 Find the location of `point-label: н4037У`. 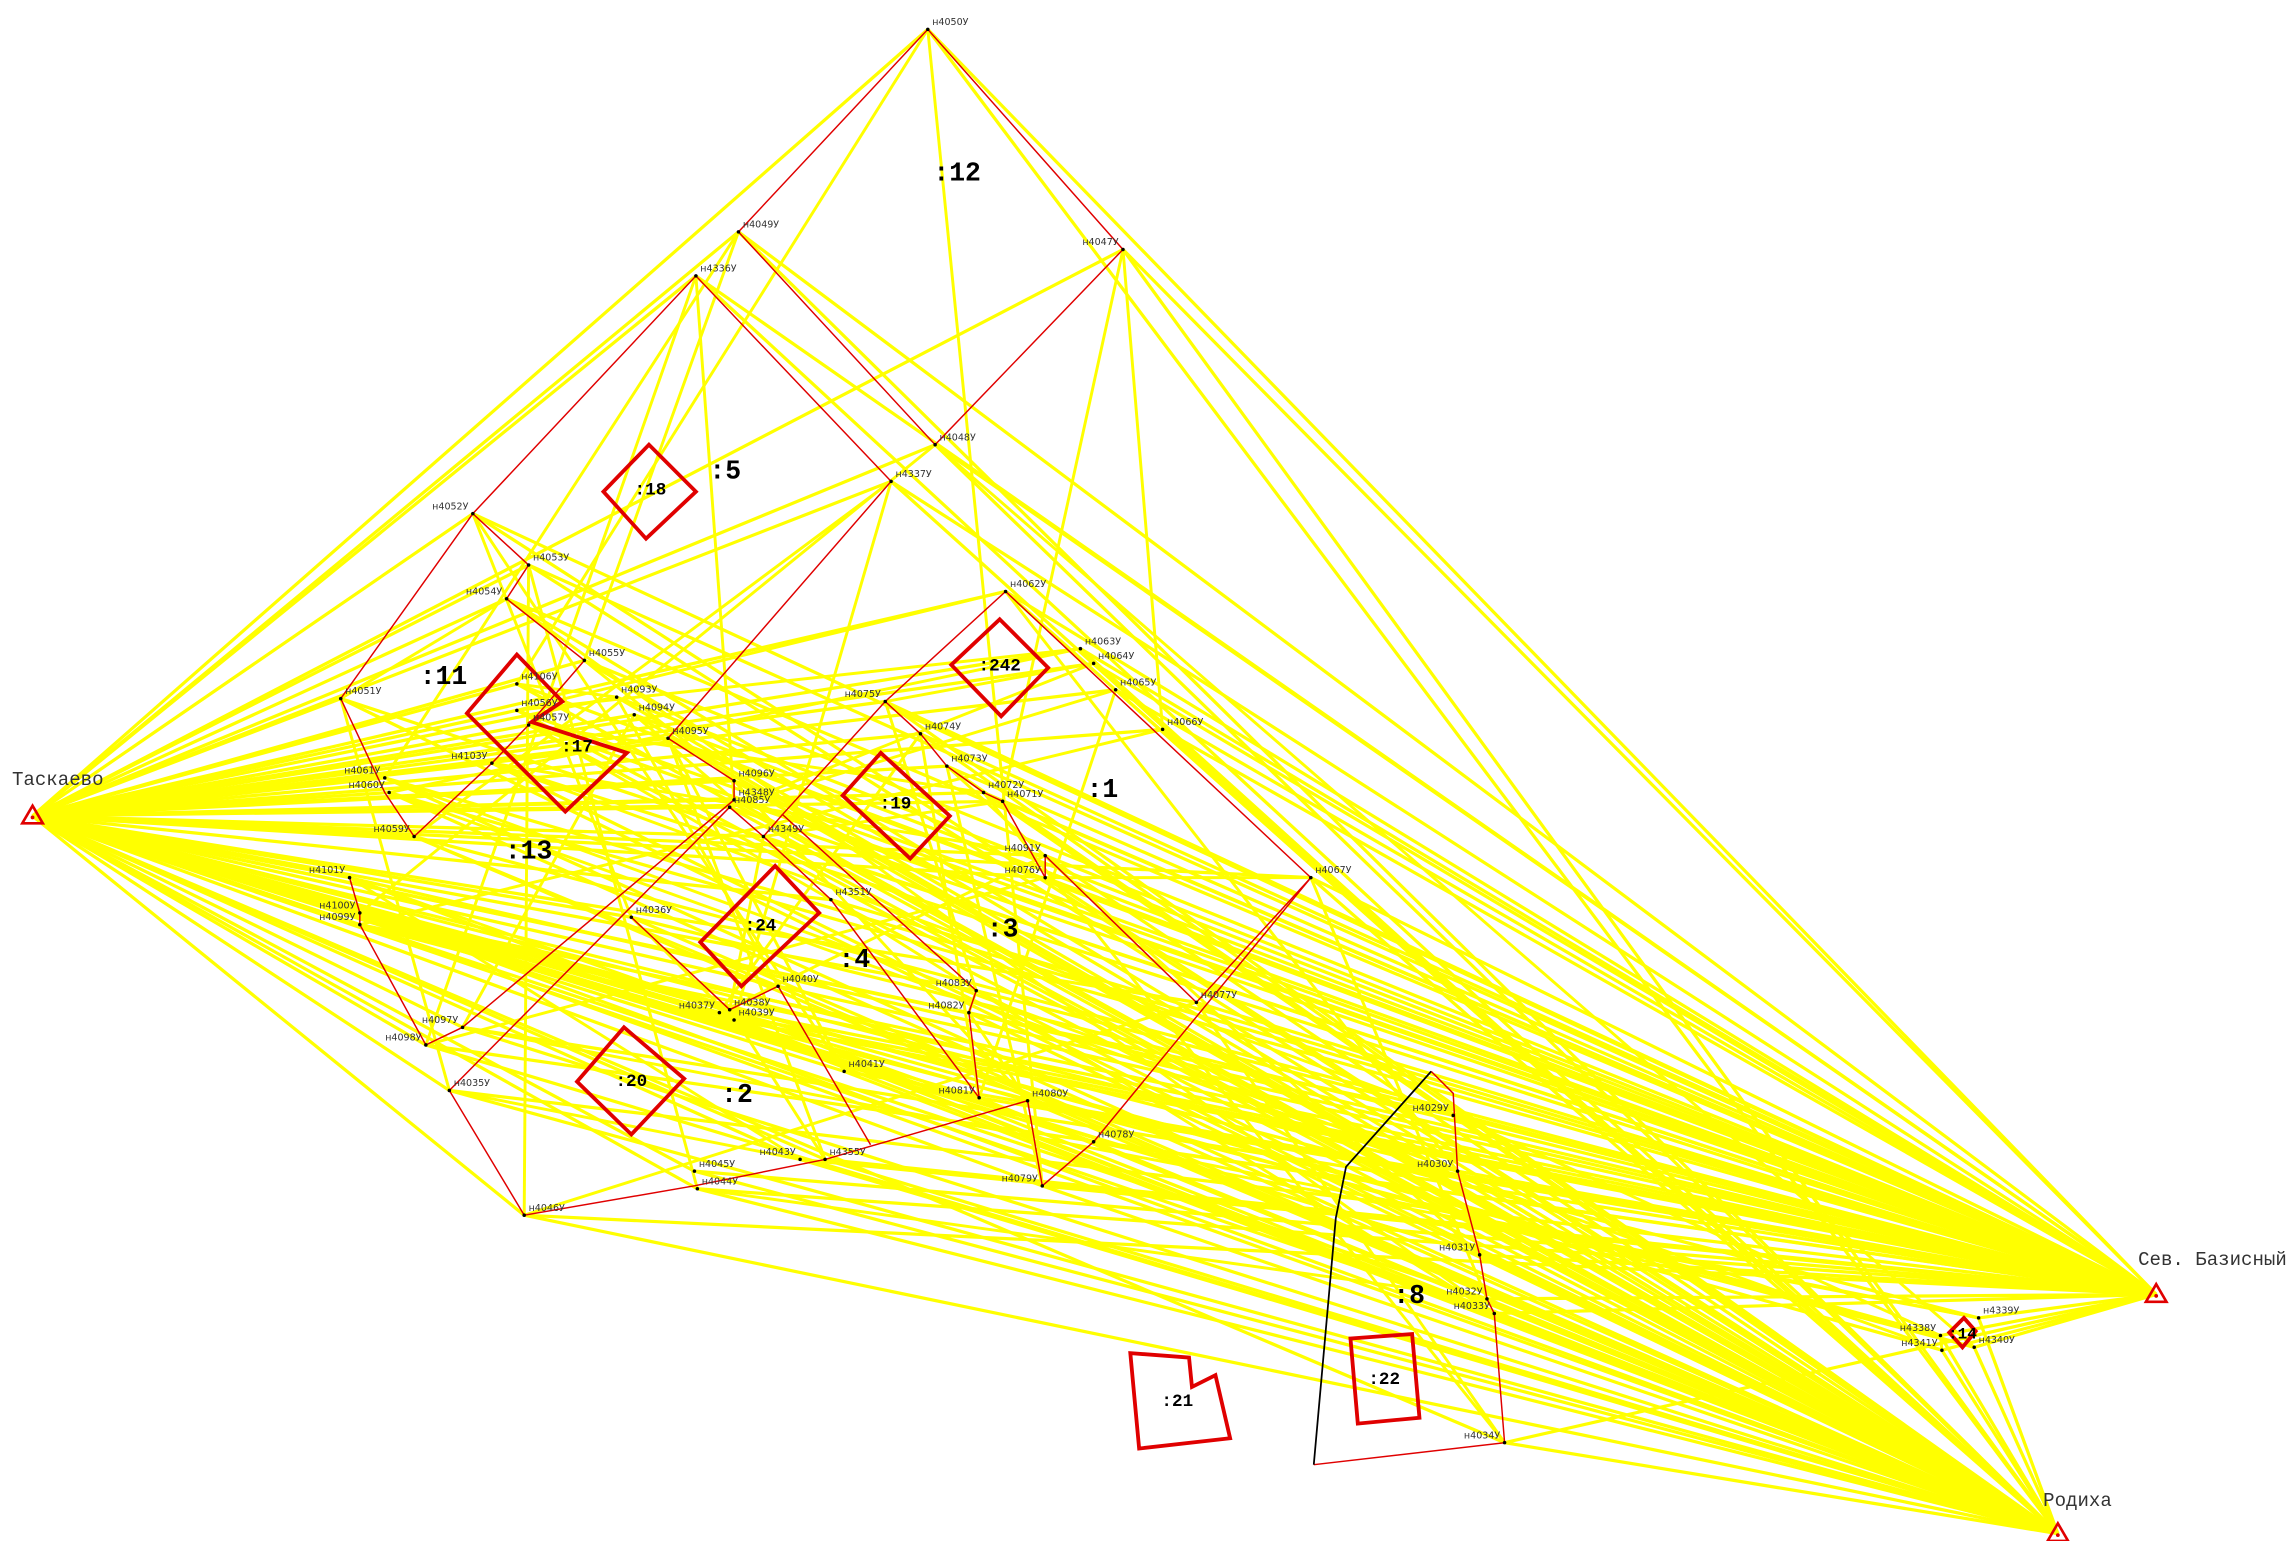

point-label: н4037У is located at coordinates (697, 1005).